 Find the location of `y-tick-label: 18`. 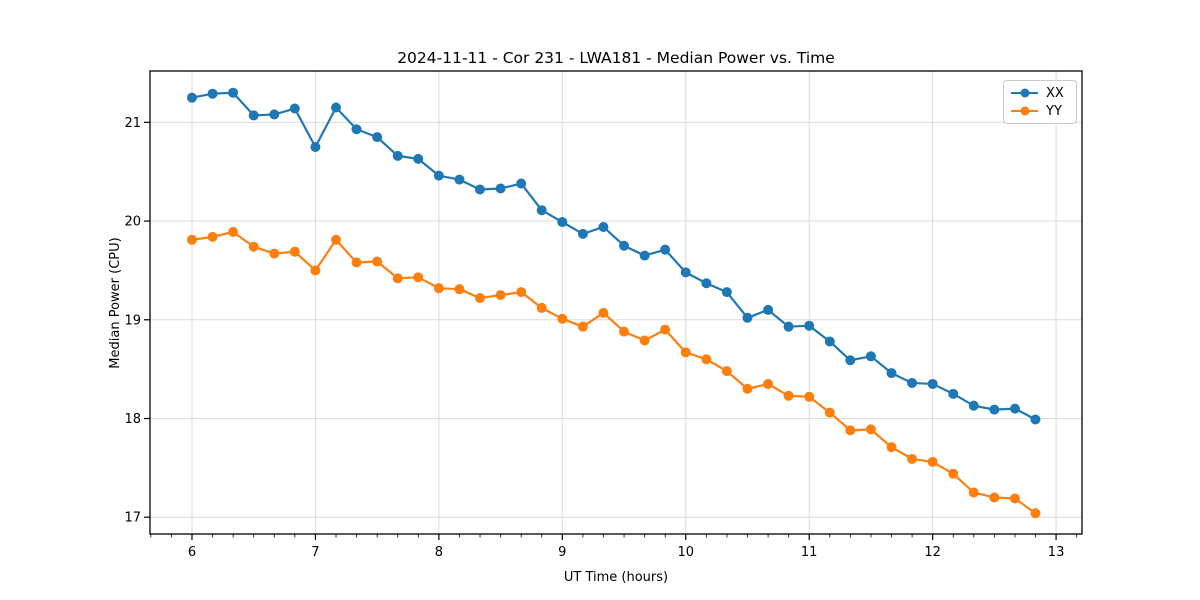

y-tick-label: 18 is located at coordinates (132, 419).